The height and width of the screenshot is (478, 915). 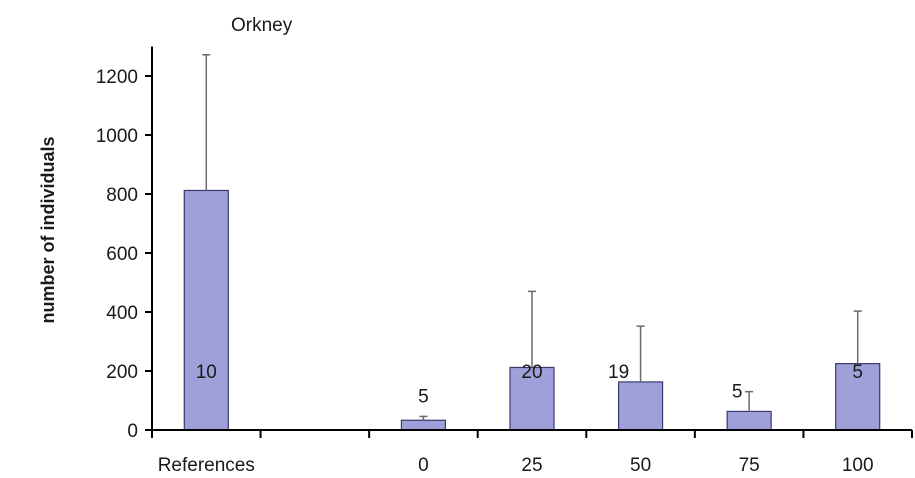 What do you see at coordinates (529, 452) in the screenshot?
I see `x-axis: References 0 25 50 75 100` at bounding box center [529, 452].